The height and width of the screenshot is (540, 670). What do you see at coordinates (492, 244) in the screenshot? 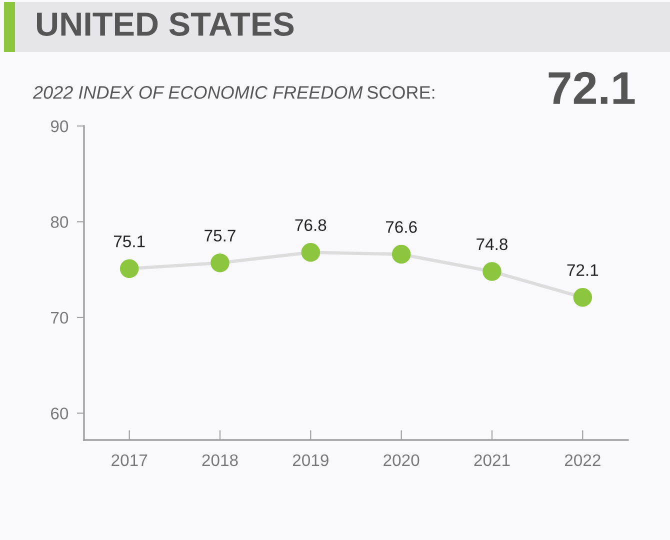
I see `data-label: 74.8` at bounding box center [492, 244].